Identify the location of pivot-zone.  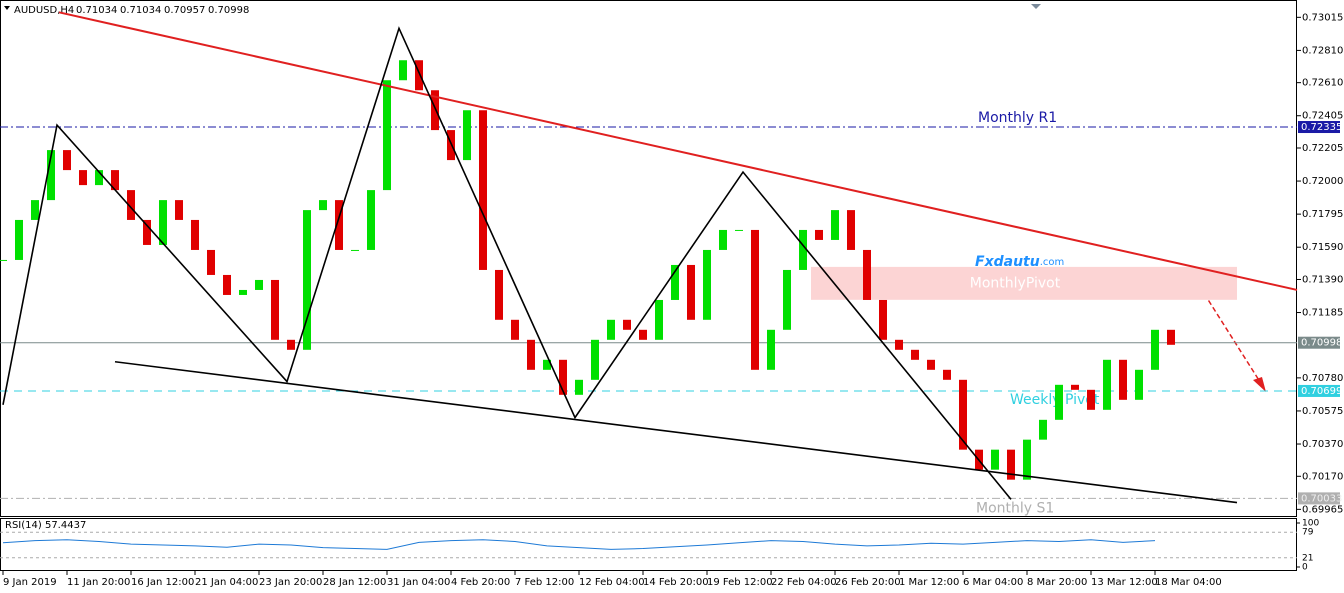
(1024, 283).